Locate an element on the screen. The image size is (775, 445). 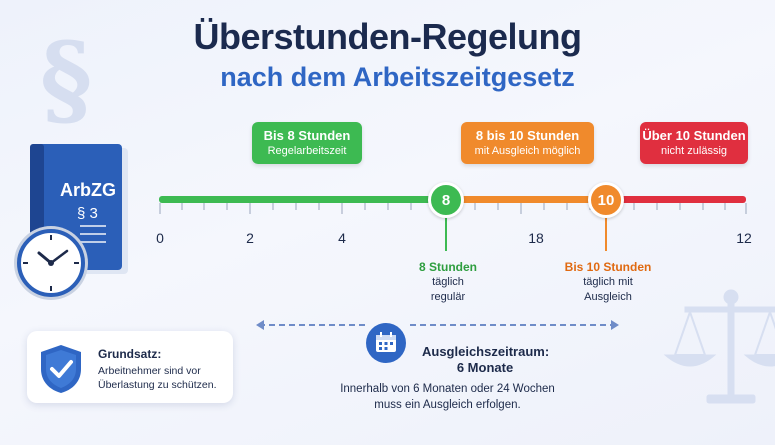
note-10-hours: Bis 10 Stunden täglich mit Ausgleich is located at coordinates (608, 282).